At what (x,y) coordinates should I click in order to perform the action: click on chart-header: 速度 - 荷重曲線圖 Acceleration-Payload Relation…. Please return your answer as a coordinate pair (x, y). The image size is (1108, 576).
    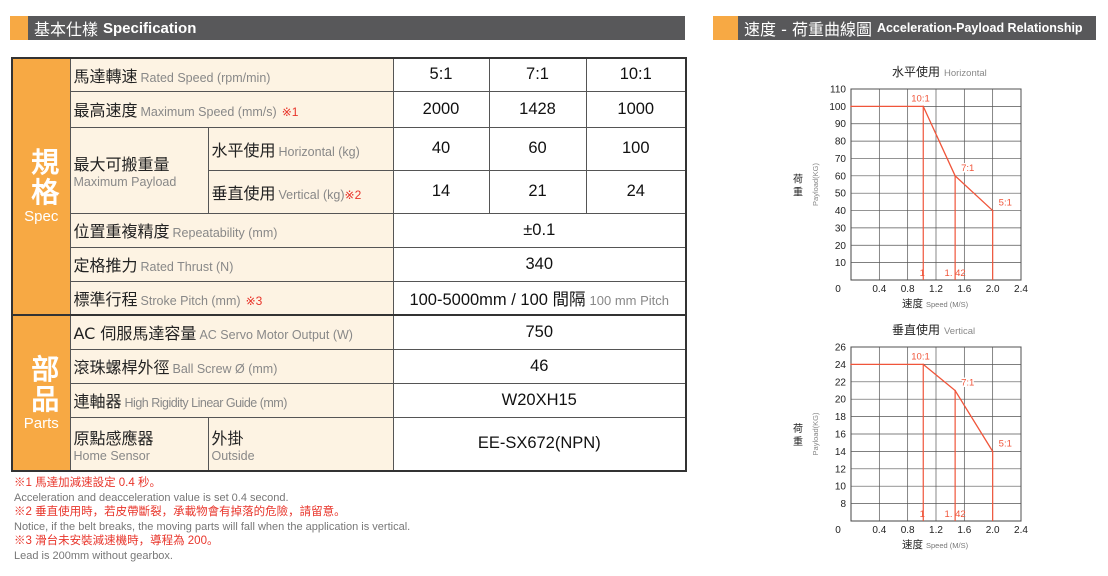
    Looking at the image, I should click on (904, 28).